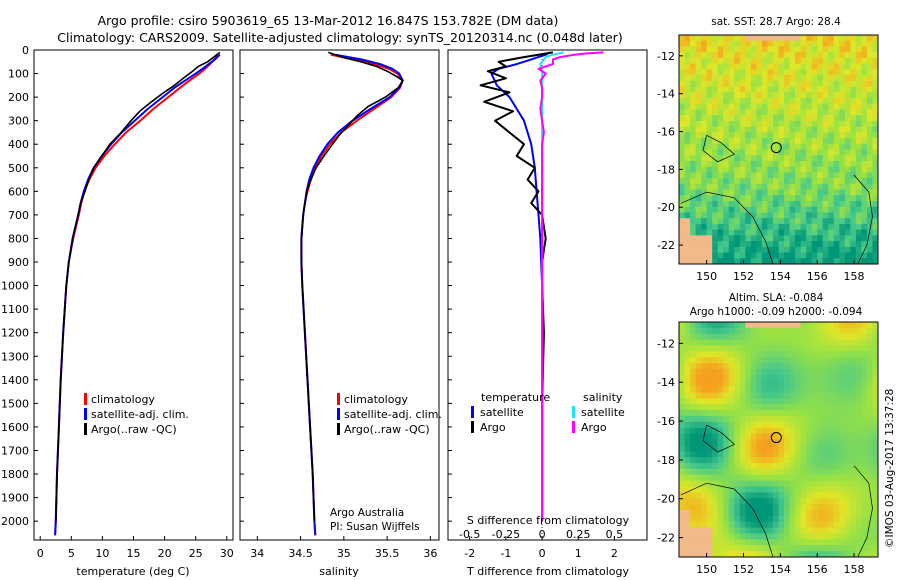  What do you see at coordinates (40, 553) in the screenshot?
I see `x-tick-label: 0` at bounding box center [40, 553].